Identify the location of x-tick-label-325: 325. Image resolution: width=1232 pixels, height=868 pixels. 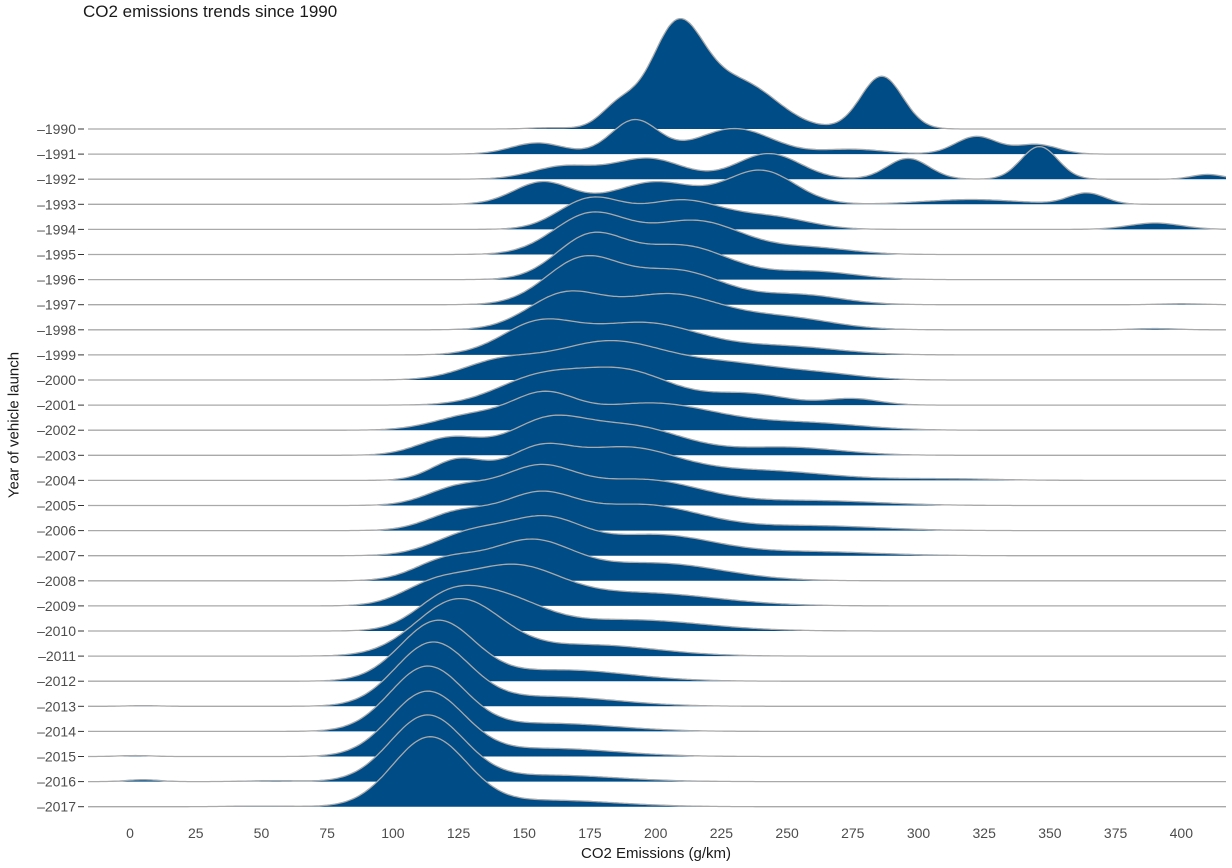
(985, 833).